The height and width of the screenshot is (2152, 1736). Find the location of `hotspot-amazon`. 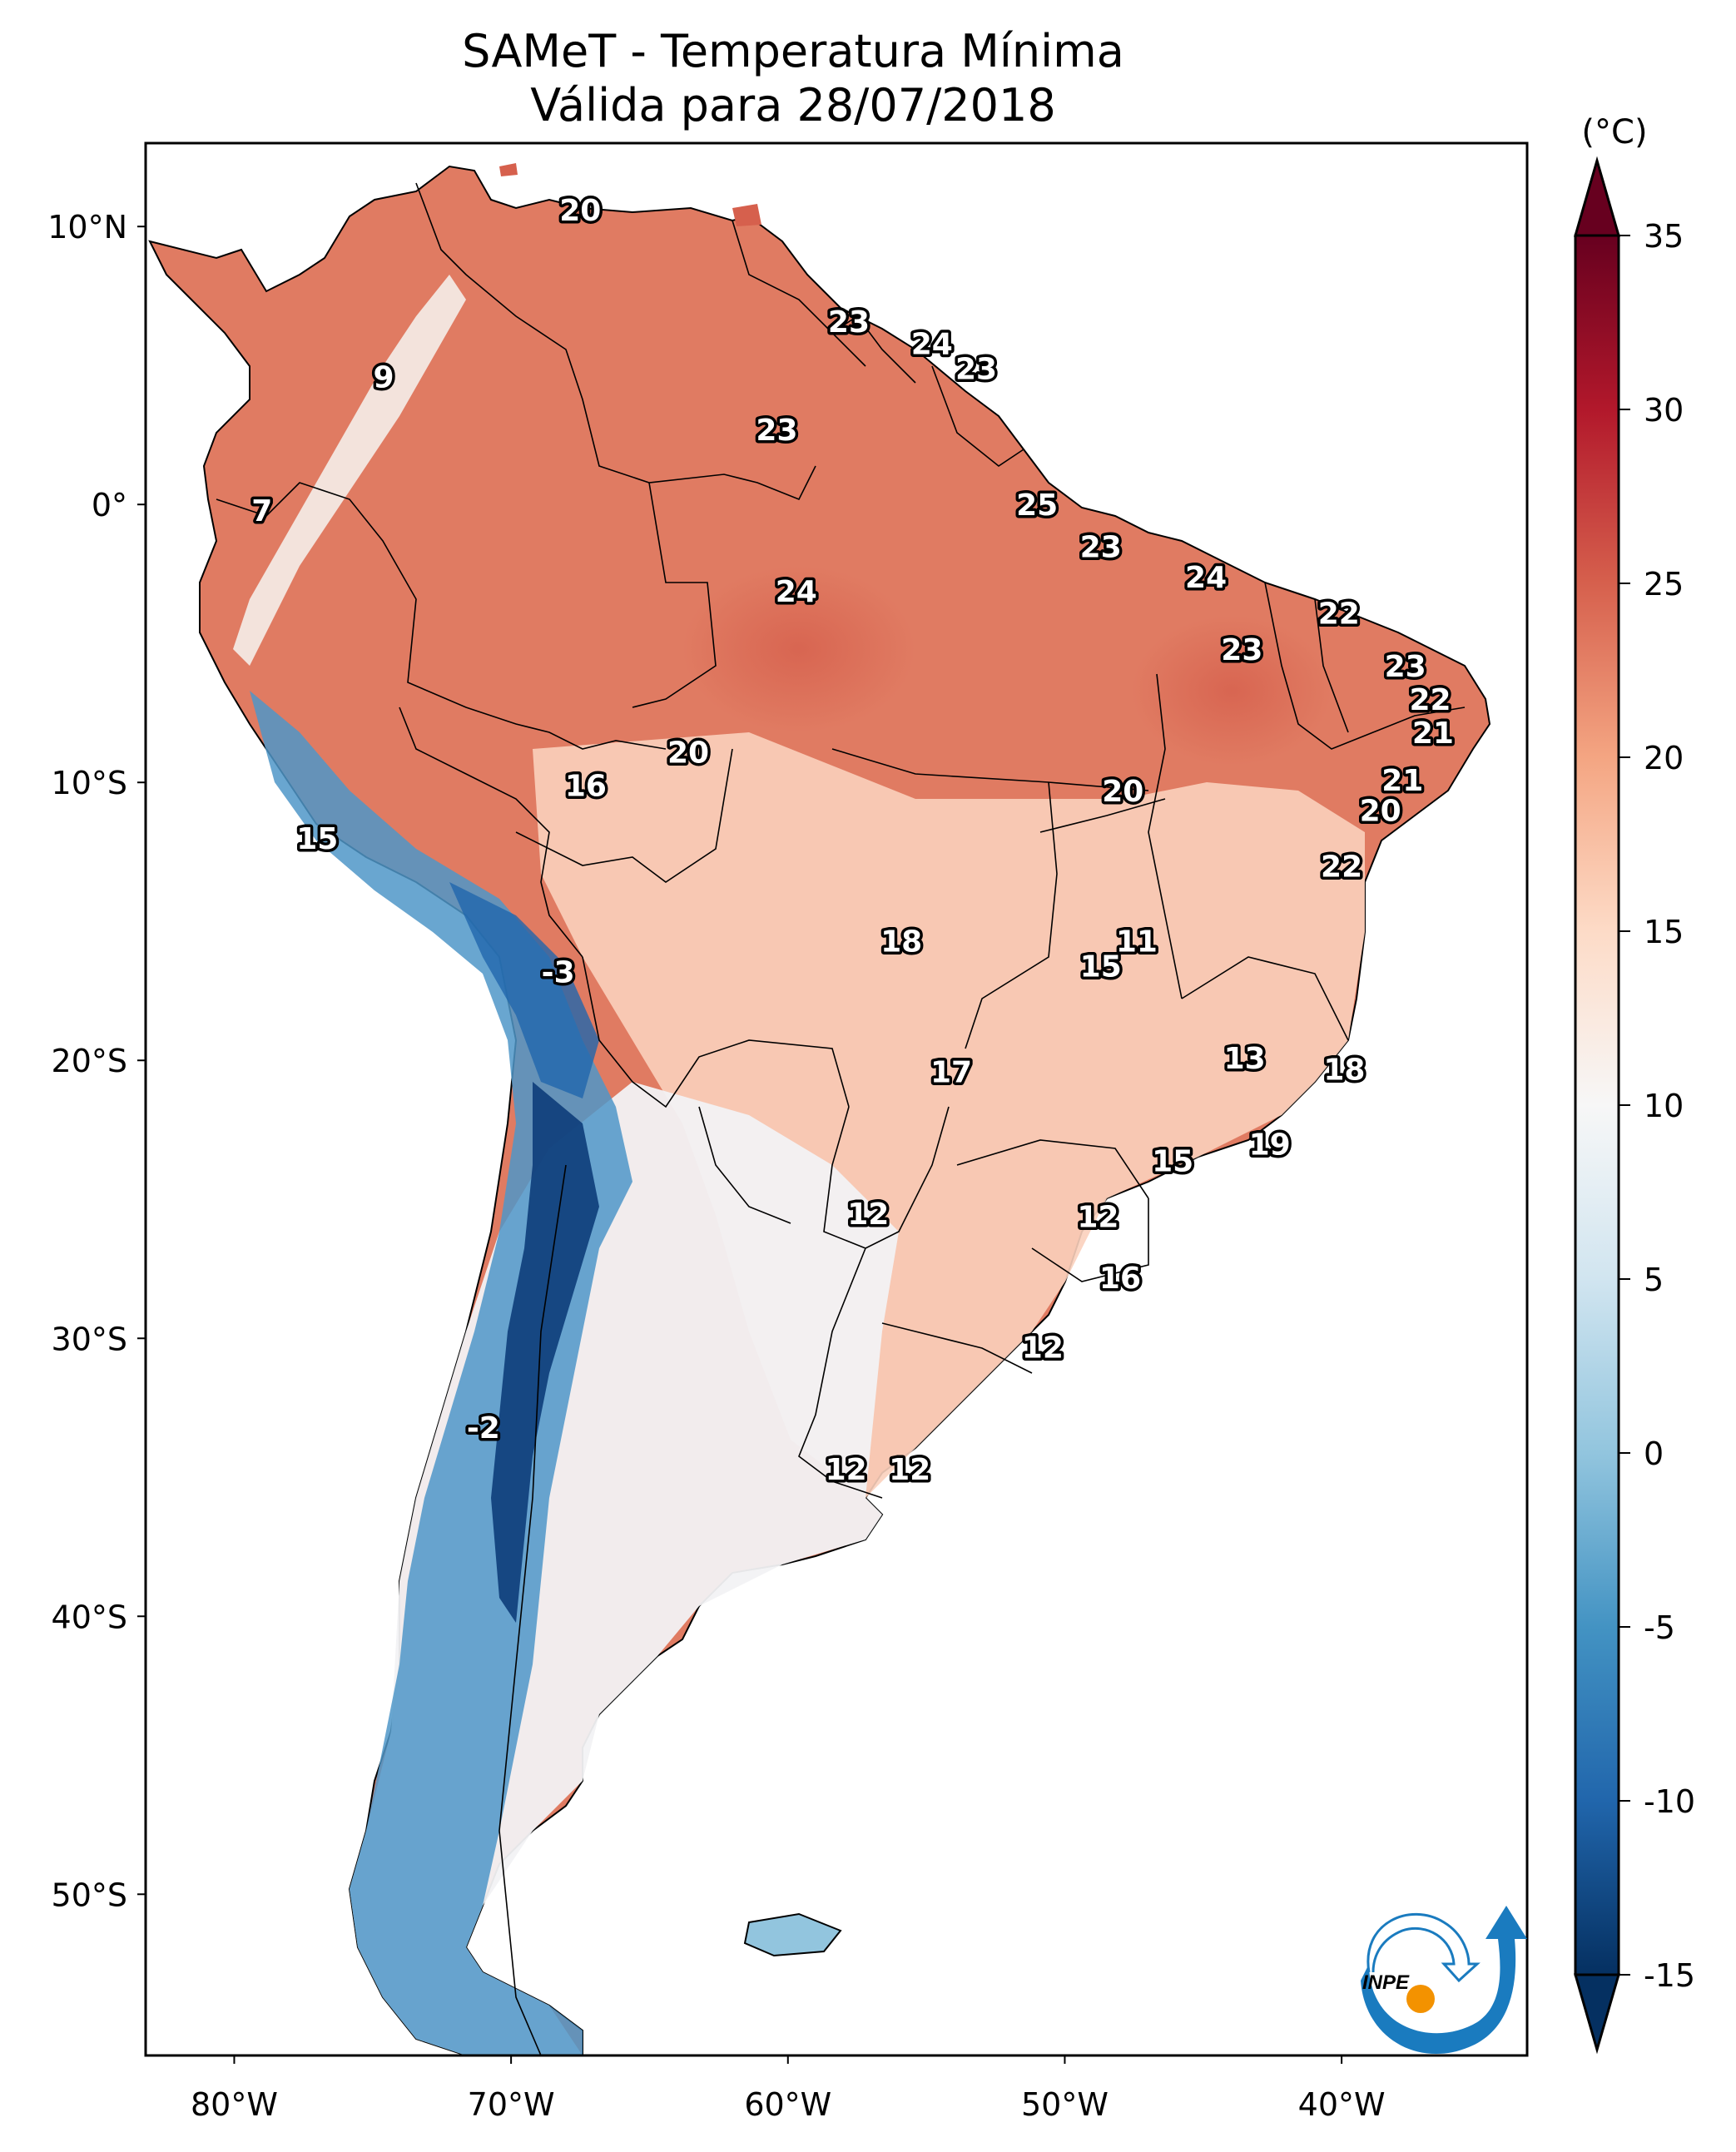

hotspot-amazon is located at coordinates (798, 649).